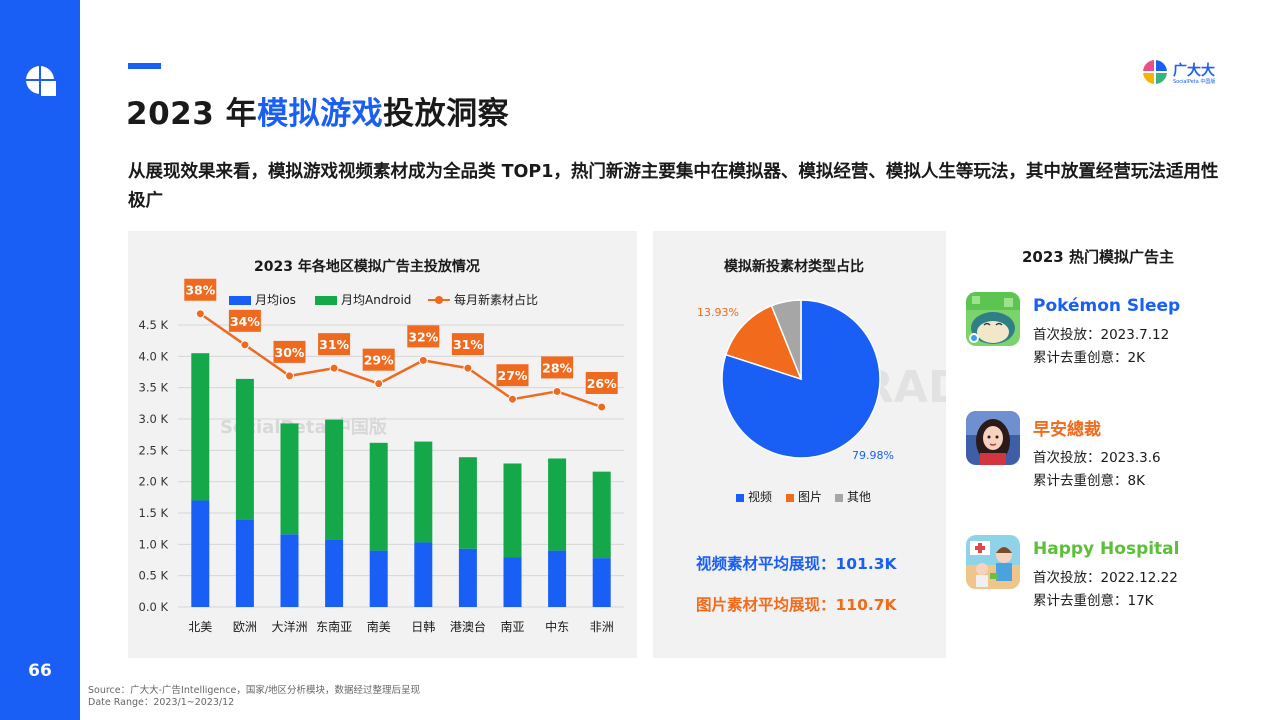  I want to click on pie-legend-image-label: 图片, so click(810, 497).